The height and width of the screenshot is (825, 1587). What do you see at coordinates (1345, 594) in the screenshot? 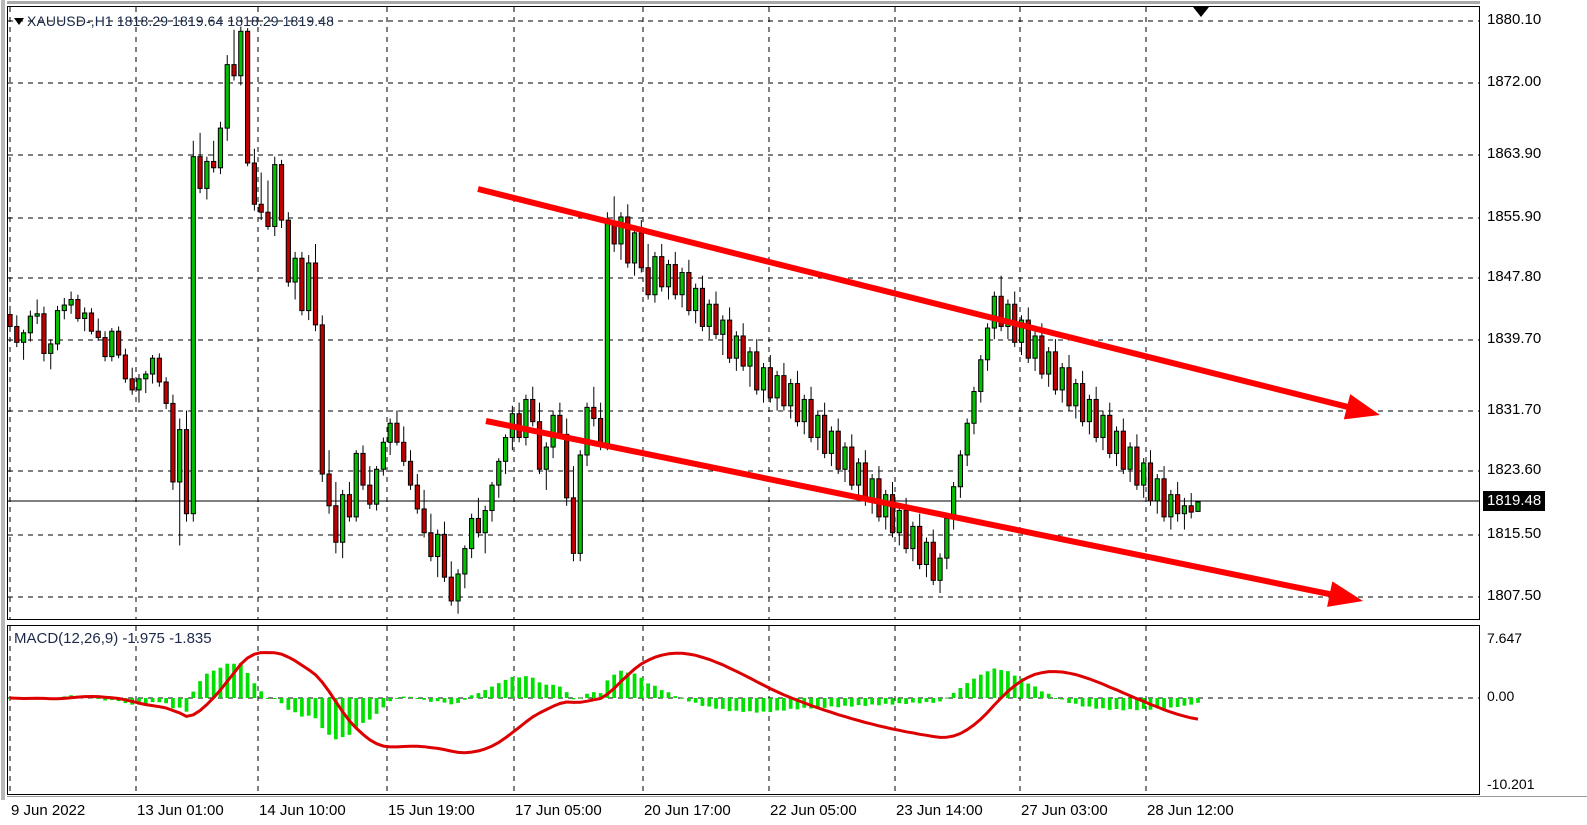
I see `lower-support-arrow-head` at bounding box center [1345, 594].